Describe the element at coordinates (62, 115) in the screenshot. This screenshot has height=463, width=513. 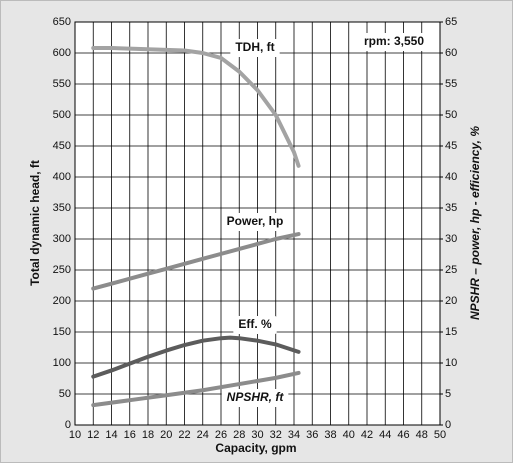
I see `y-tick-label: 500` at that location.